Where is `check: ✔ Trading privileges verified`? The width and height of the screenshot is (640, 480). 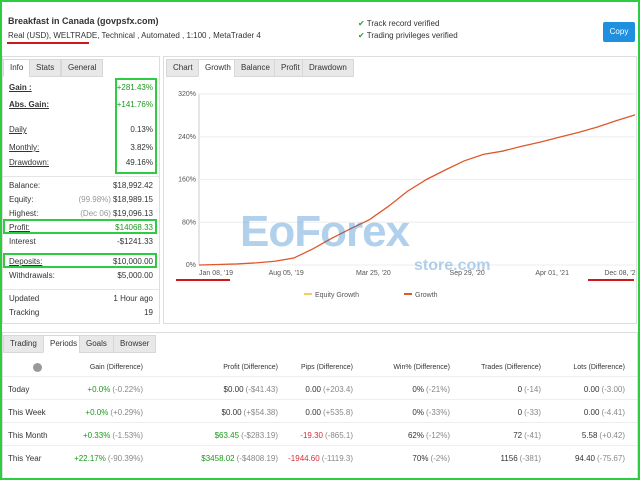
check: ✔ Trading privileges verified is located at coordinates (408, 35).